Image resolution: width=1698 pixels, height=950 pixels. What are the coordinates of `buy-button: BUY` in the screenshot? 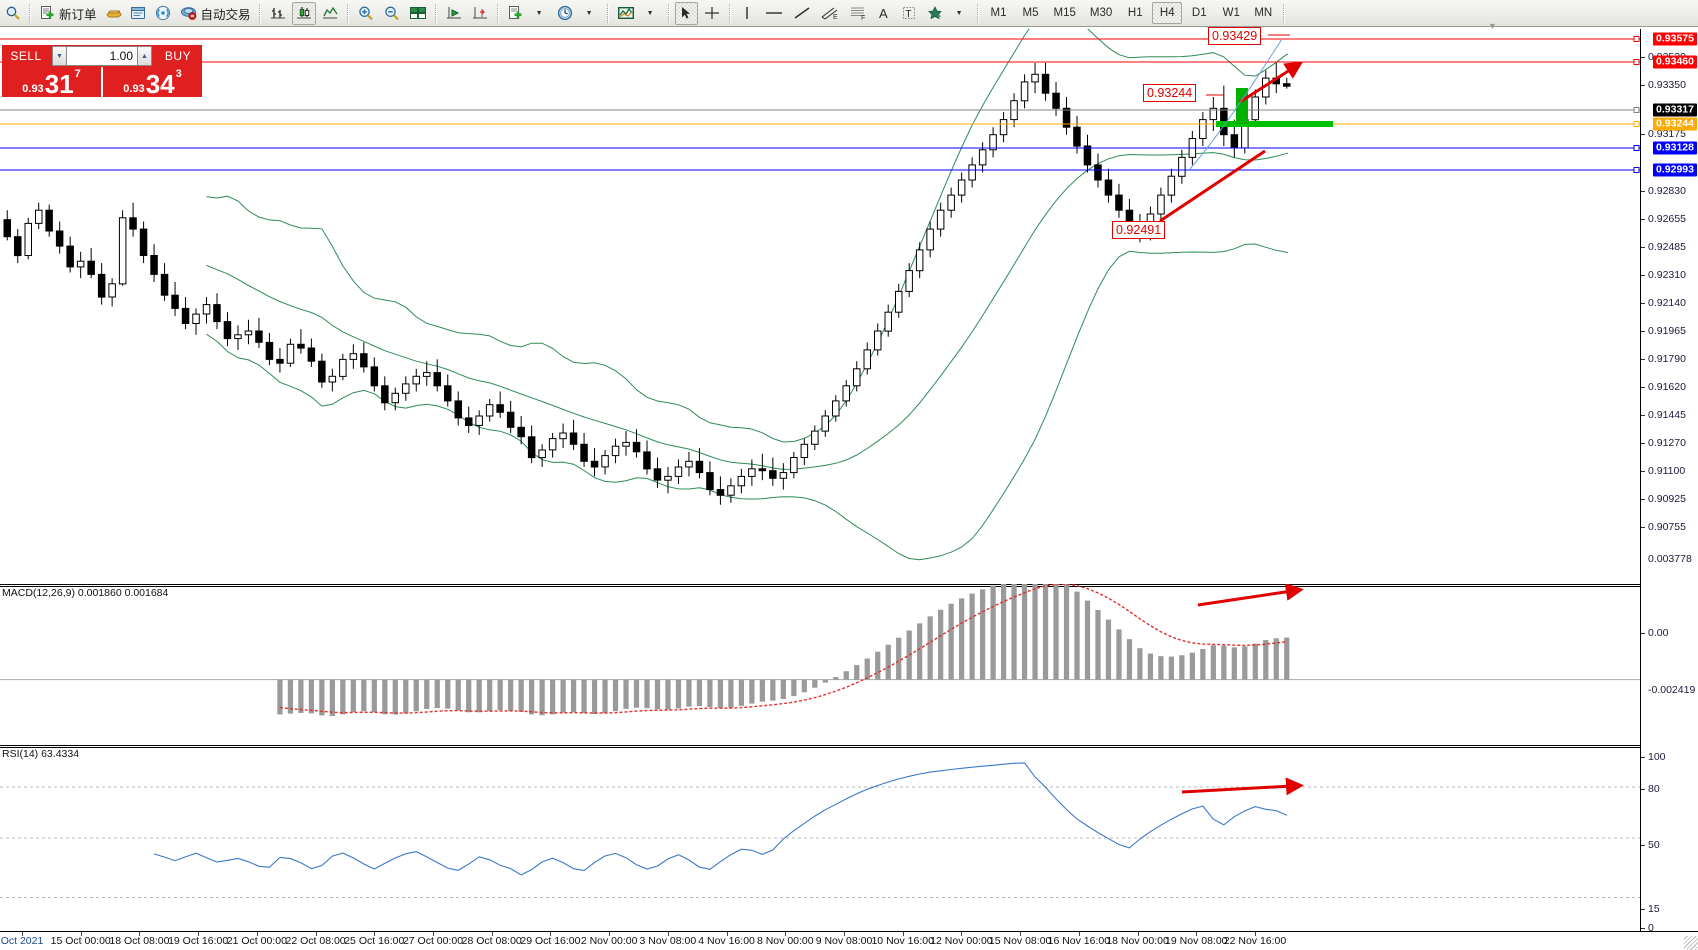 It's located at (178, 56).